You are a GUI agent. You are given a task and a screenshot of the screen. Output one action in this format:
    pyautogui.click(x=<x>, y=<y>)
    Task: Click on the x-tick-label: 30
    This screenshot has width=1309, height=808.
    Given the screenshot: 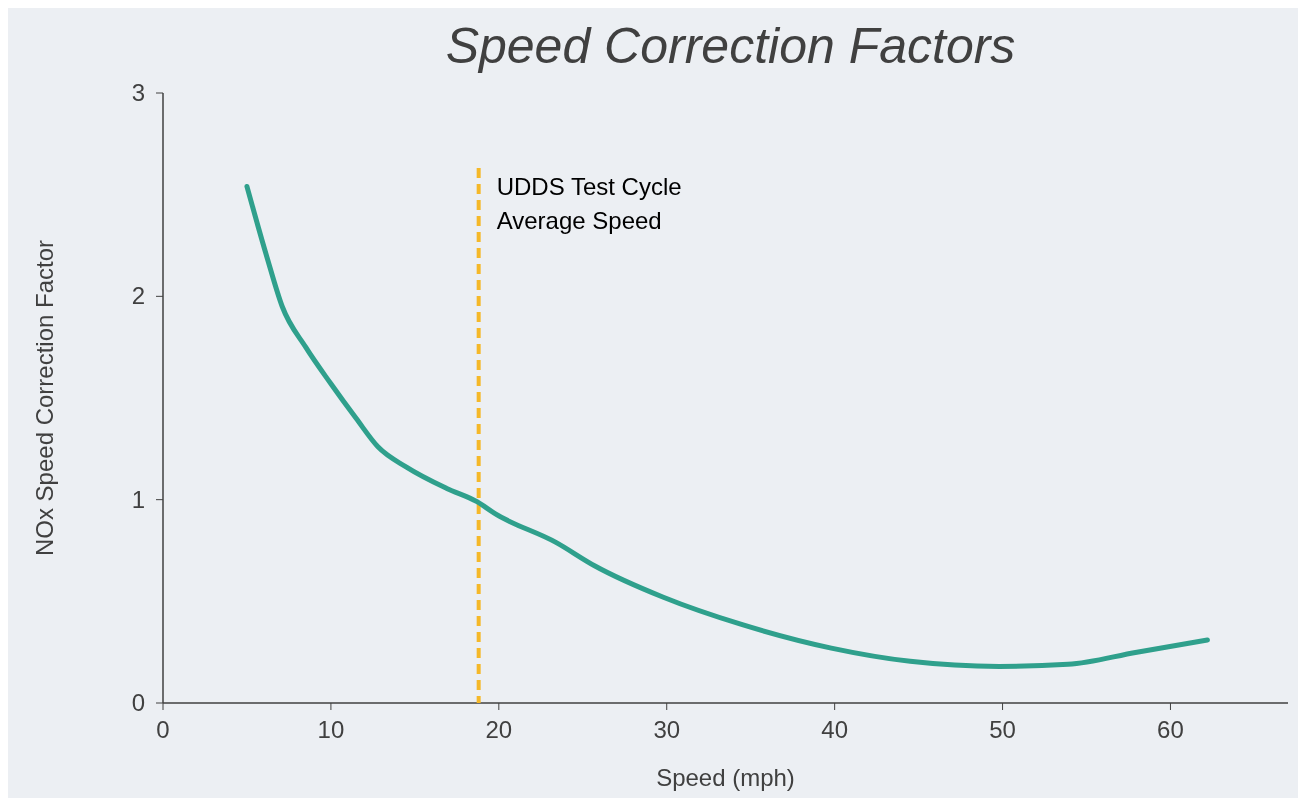 What is the action you would take?
    pyautogui.click(x=667, y=729)
    